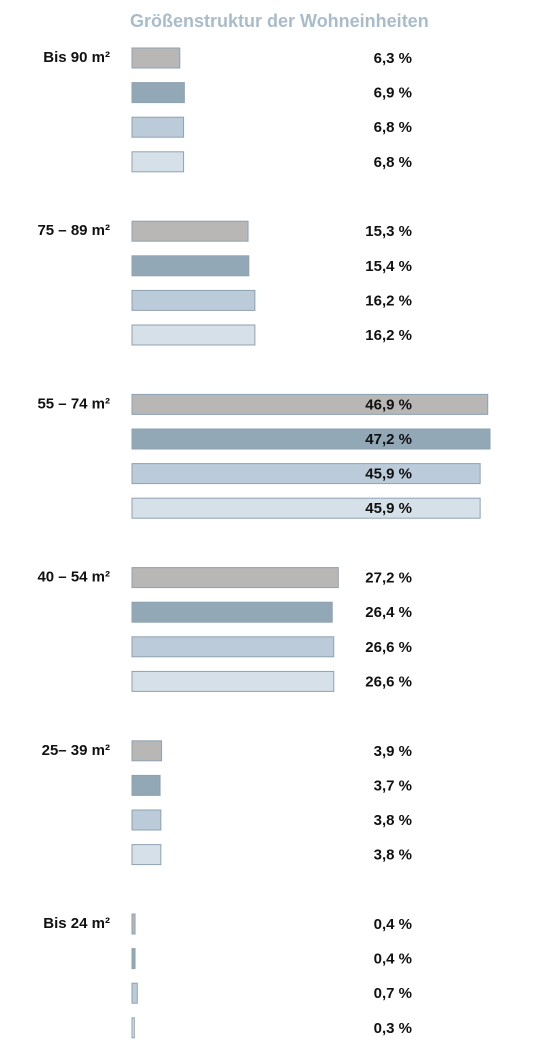 The width and height of the screenshot is (547, 1039). Describe the element at coordinates (388, 404) in the screenshot. I see `value-label: 46,9 %` at that location.